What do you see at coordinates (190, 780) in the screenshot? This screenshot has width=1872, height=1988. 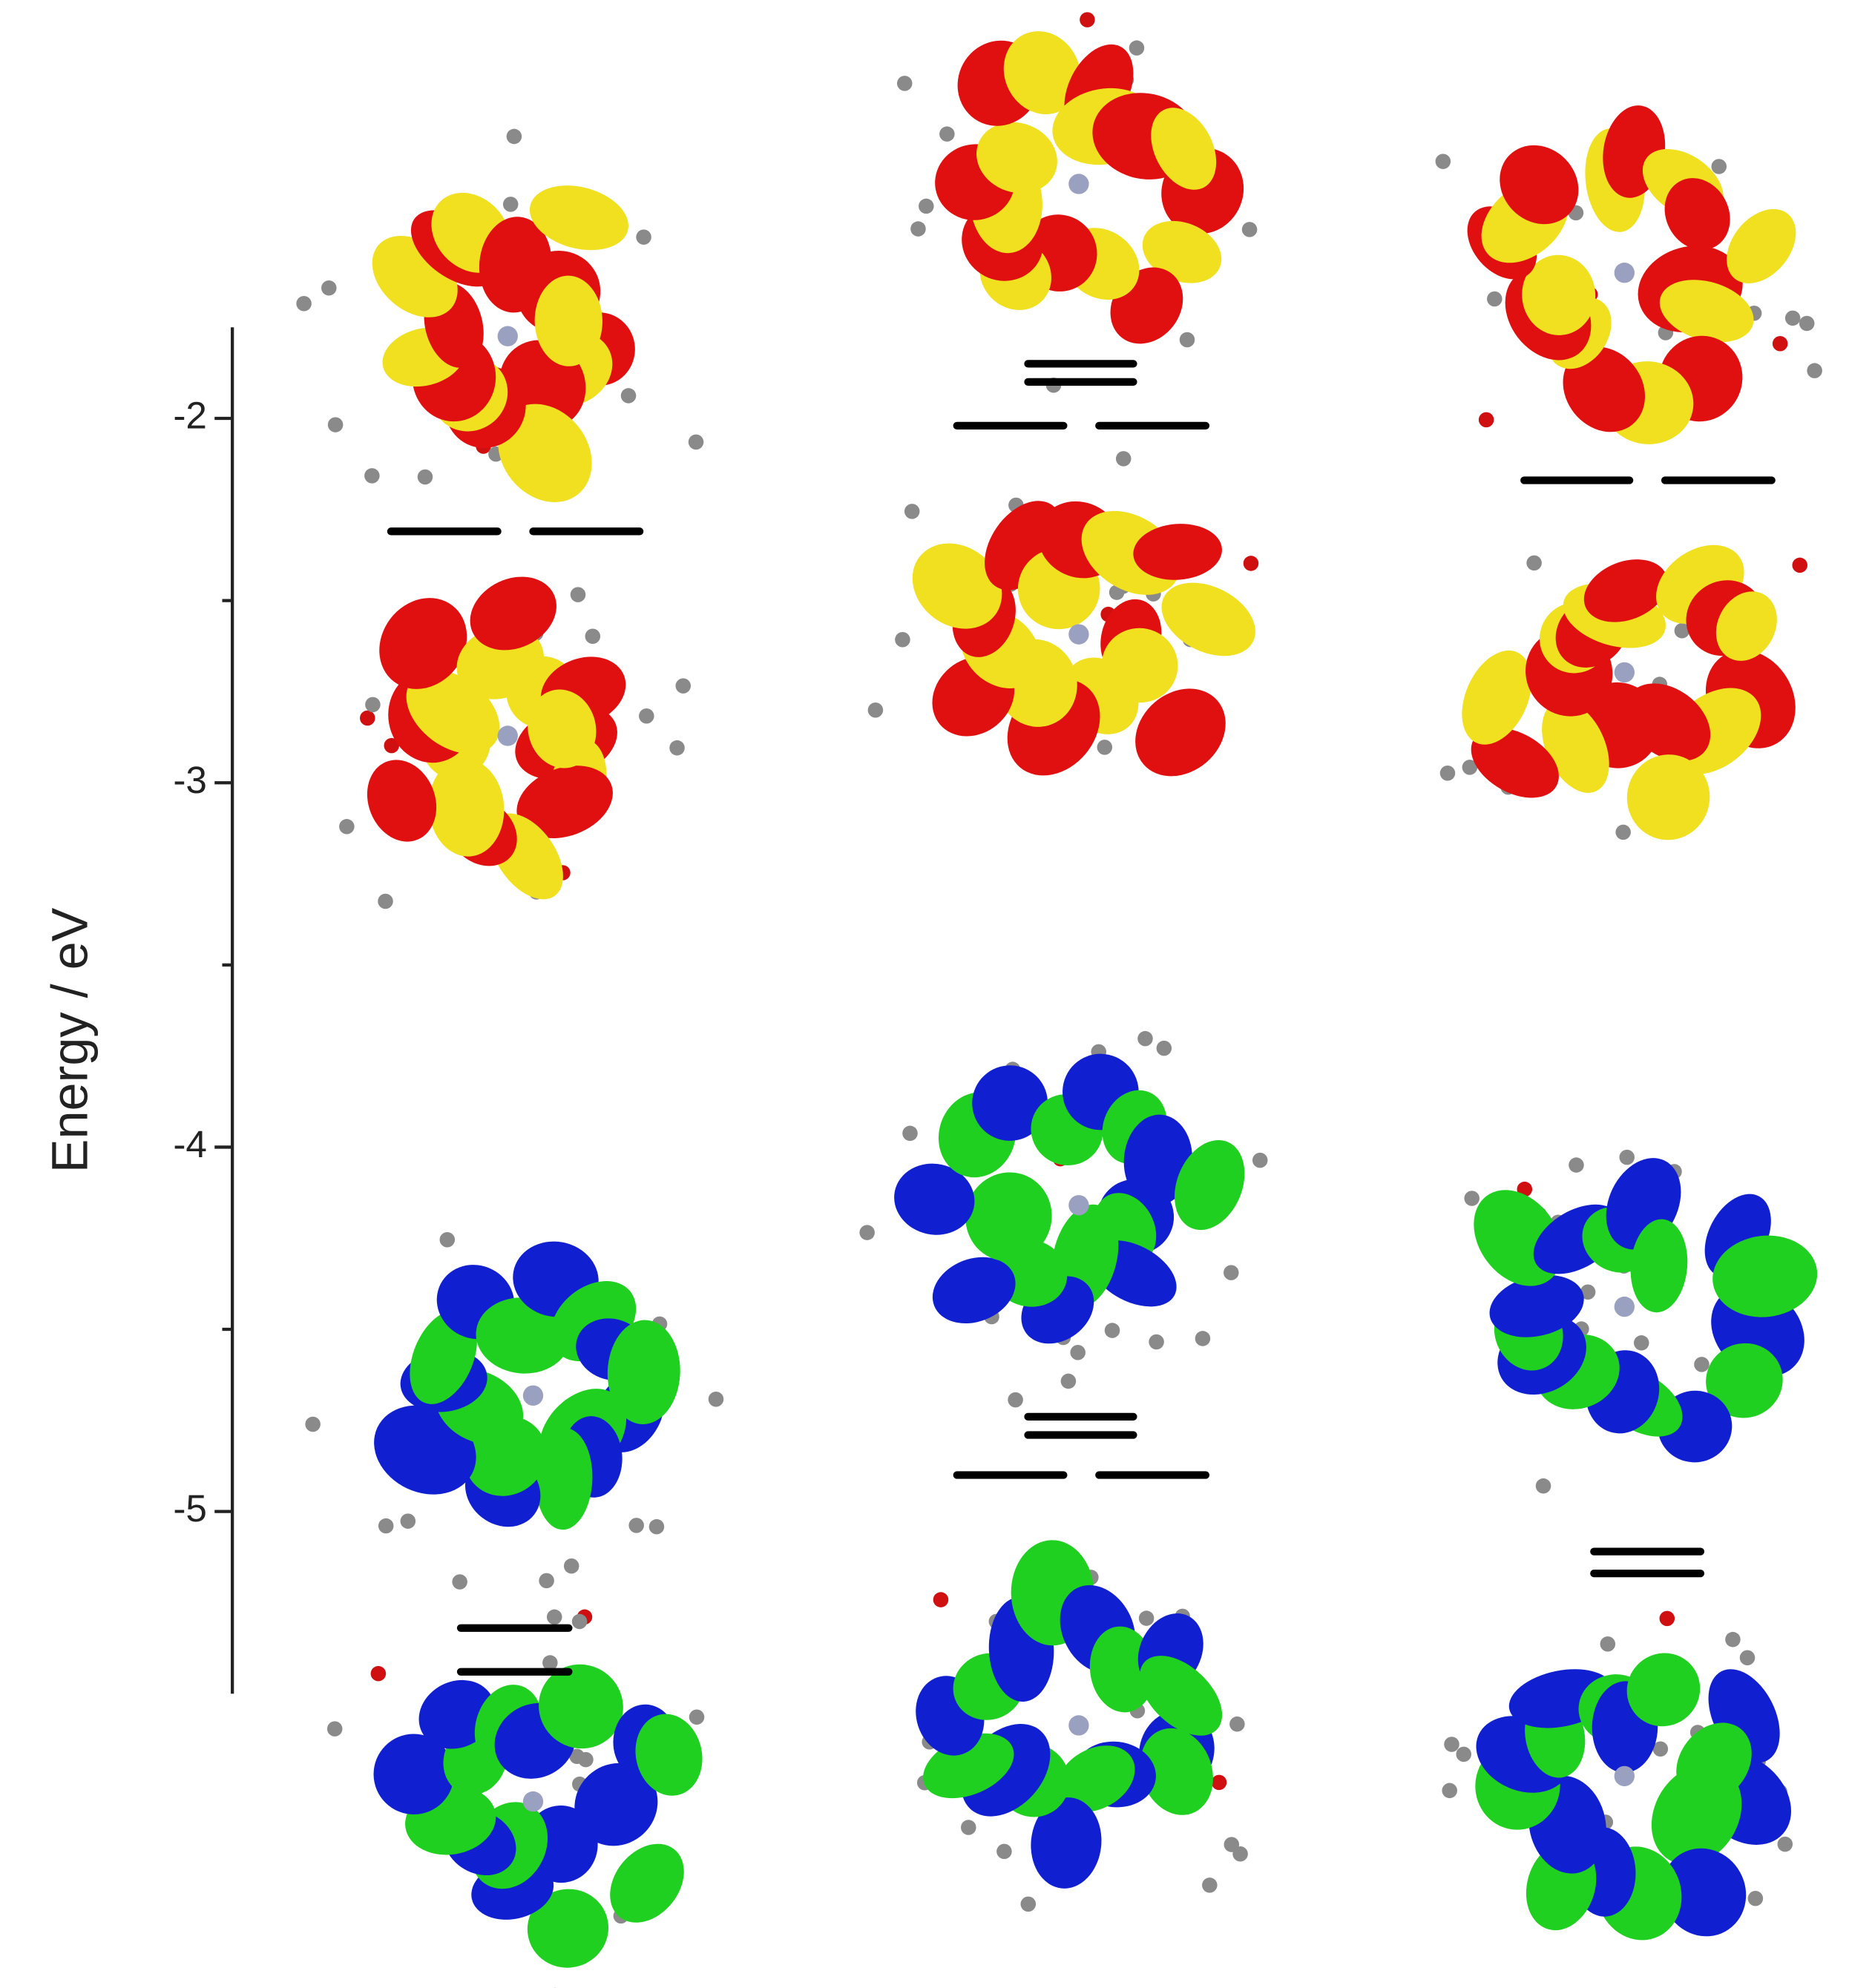 I see `y-tick-label: -3` at bounding box center [190, 780].